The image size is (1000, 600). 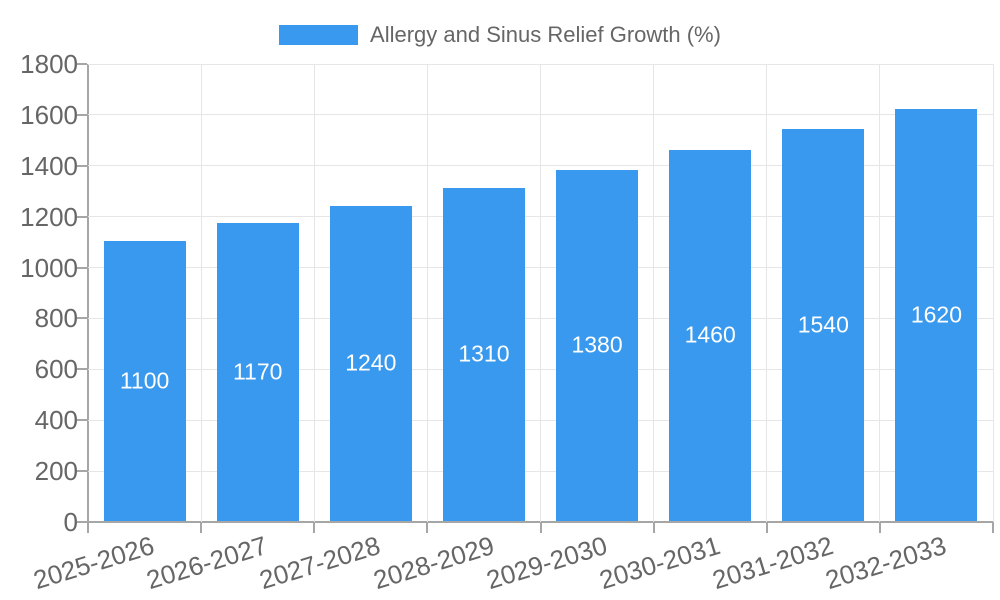 I want to click on bar: 1240, so click(x=370, y=363).